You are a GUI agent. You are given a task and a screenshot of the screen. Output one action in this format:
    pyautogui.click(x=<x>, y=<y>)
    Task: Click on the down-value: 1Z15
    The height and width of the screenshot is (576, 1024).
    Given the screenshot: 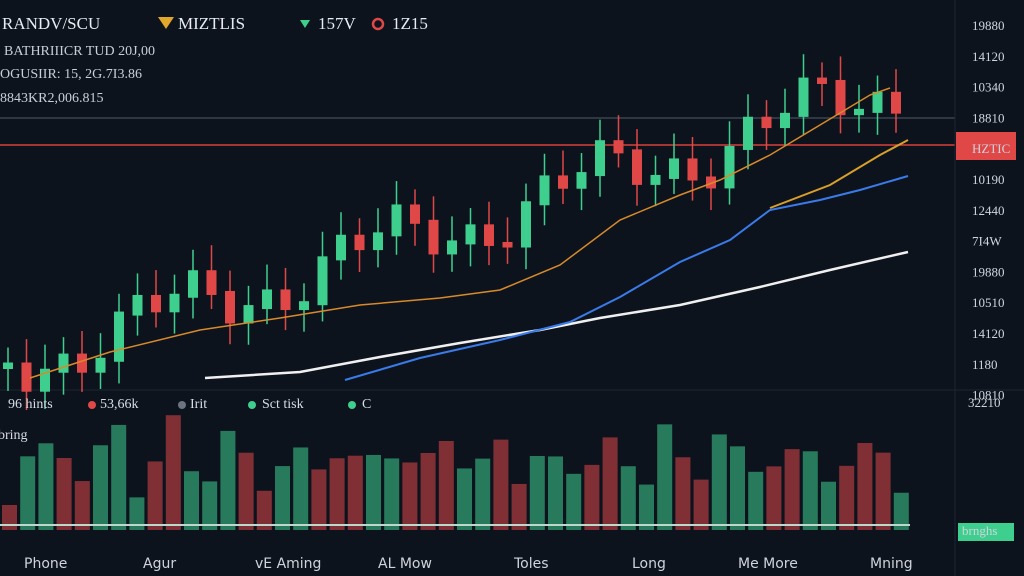 What is the action you would take?
    pyautogui.click(x=410, y=23)
    